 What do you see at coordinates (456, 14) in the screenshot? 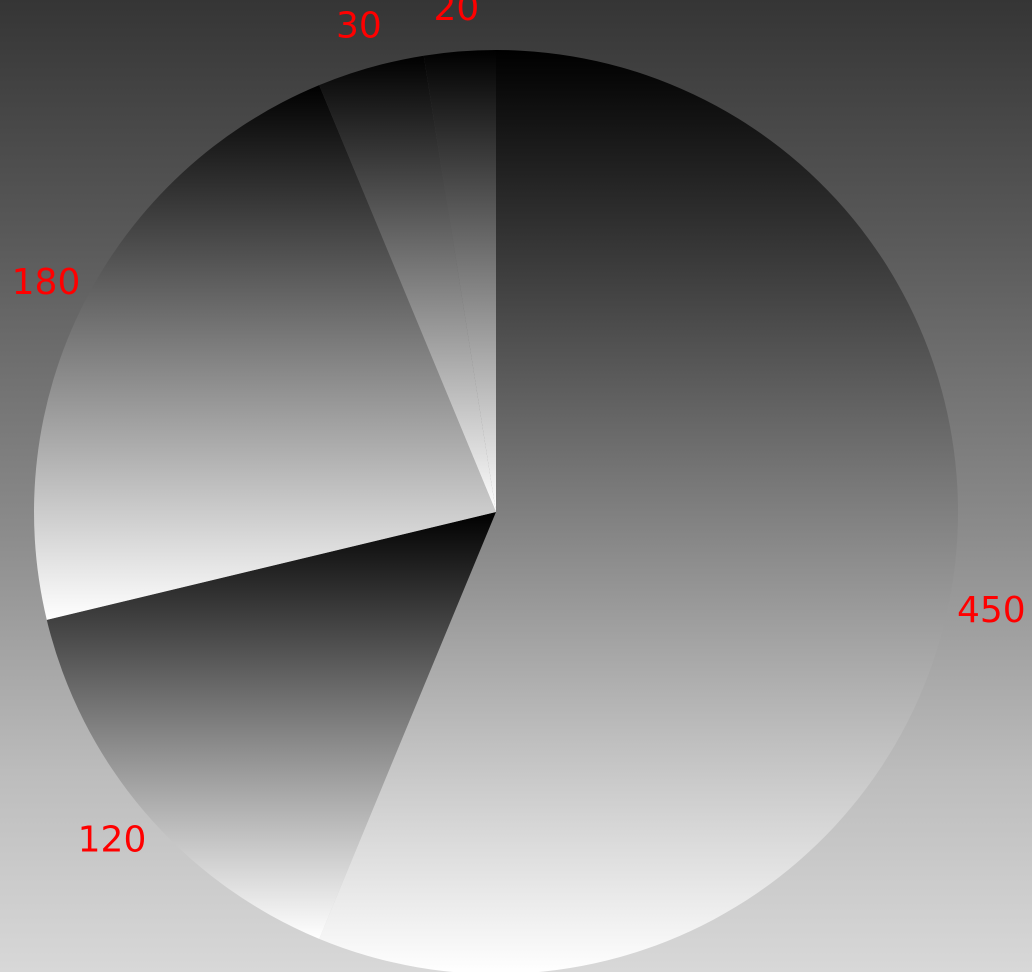
I see `pie-data-label-4: 20` at bounding box center [456, 14].